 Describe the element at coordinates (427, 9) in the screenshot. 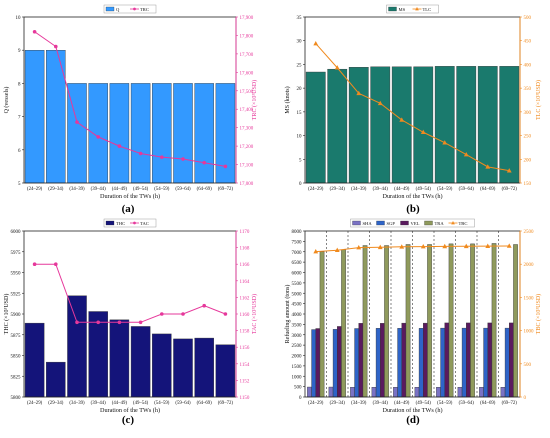

I see `legend-label-tlc: TLC` at that location.